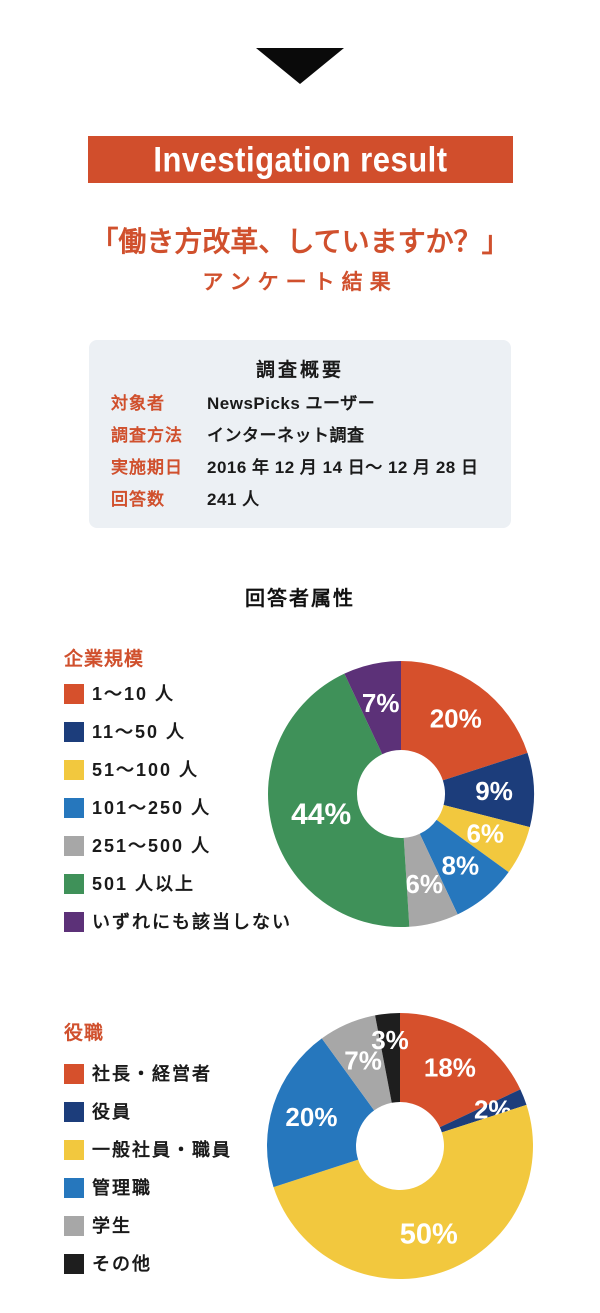  I want to click on down-arrow-icon, so click(300, 66).